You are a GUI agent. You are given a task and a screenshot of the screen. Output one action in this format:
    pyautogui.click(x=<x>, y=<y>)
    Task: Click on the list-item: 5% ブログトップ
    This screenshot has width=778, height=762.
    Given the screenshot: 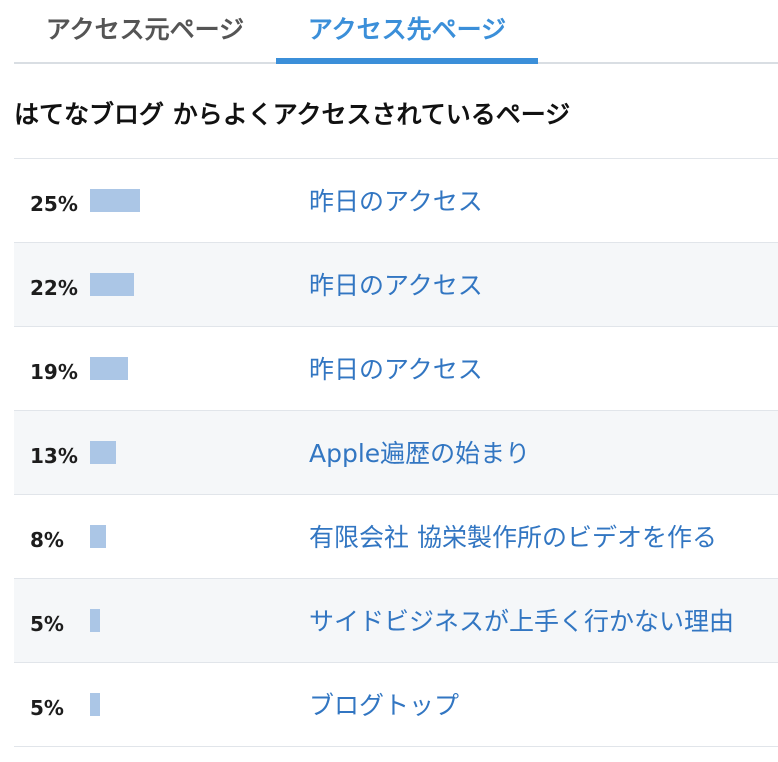 What is the action you would take?
    pyautogui.click(x=396, y=705)
    